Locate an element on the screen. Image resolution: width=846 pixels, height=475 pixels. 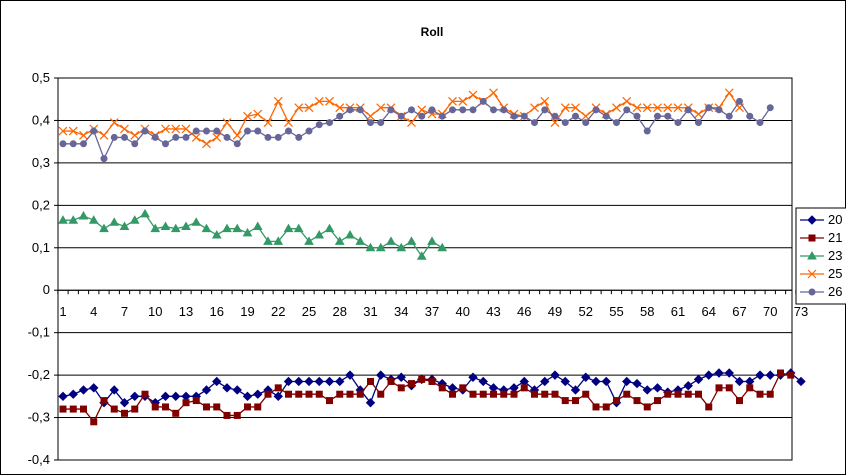
x-tick-label: 49 is located at coordinates (555, 311).